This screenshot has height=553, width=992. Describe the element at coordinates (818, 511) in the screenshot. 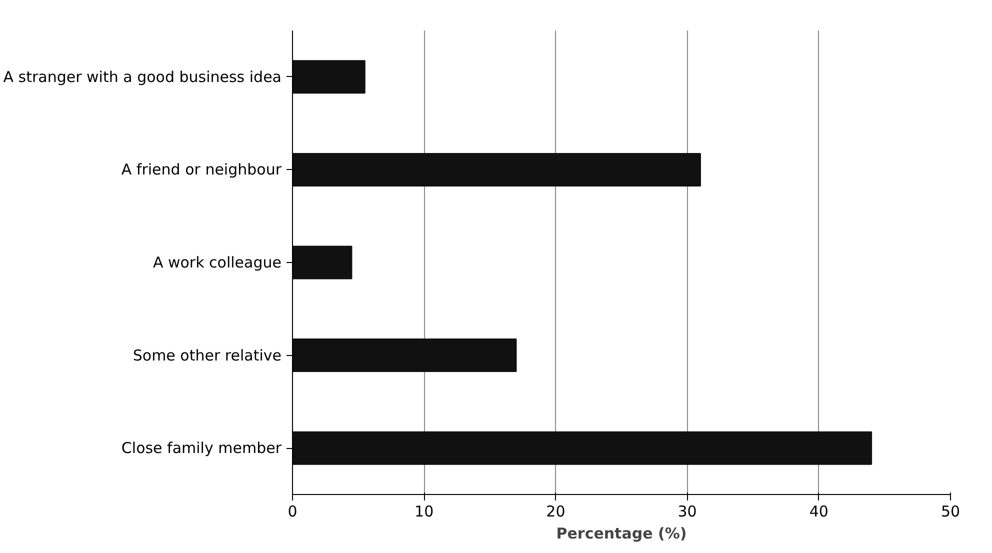

I see `x-tick-label: 40` at that location.